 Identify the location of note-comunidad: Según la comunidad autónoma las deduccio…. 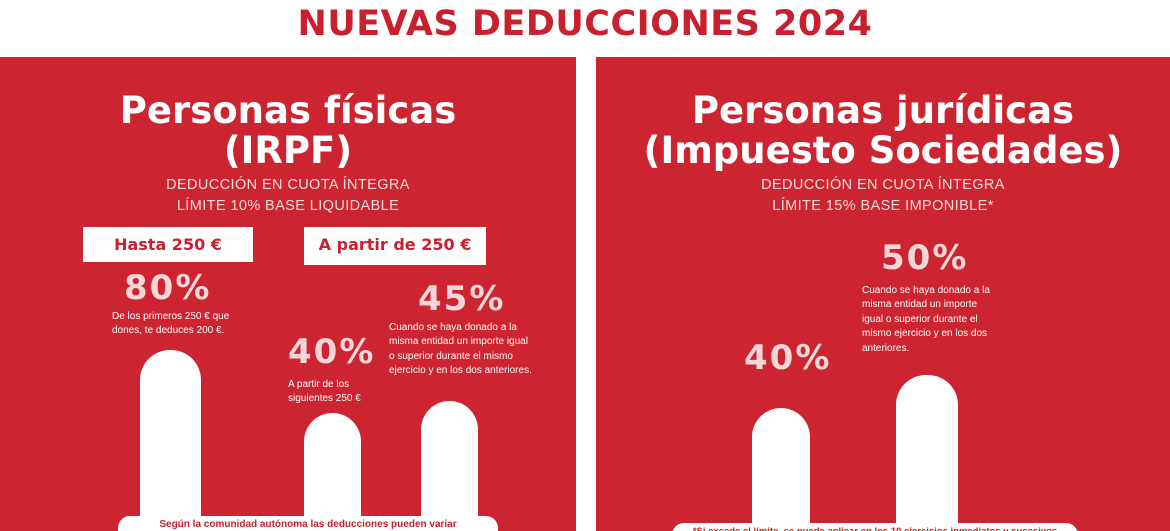
(308, 523).